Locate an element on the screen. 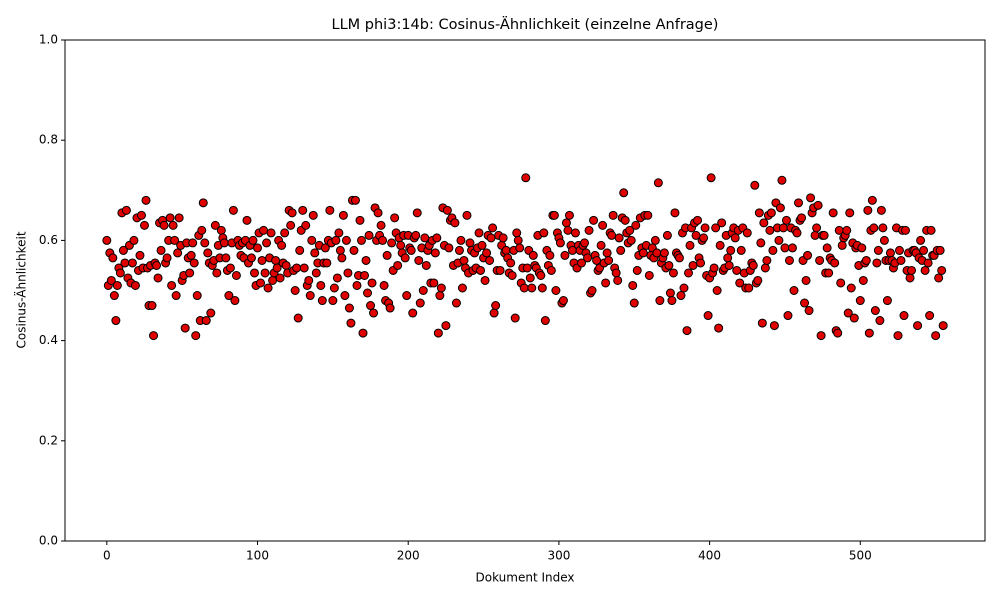 The width and height of the screenshot is (1000, 600). x-tick-label: 200 is located at coordinates (408, 556).